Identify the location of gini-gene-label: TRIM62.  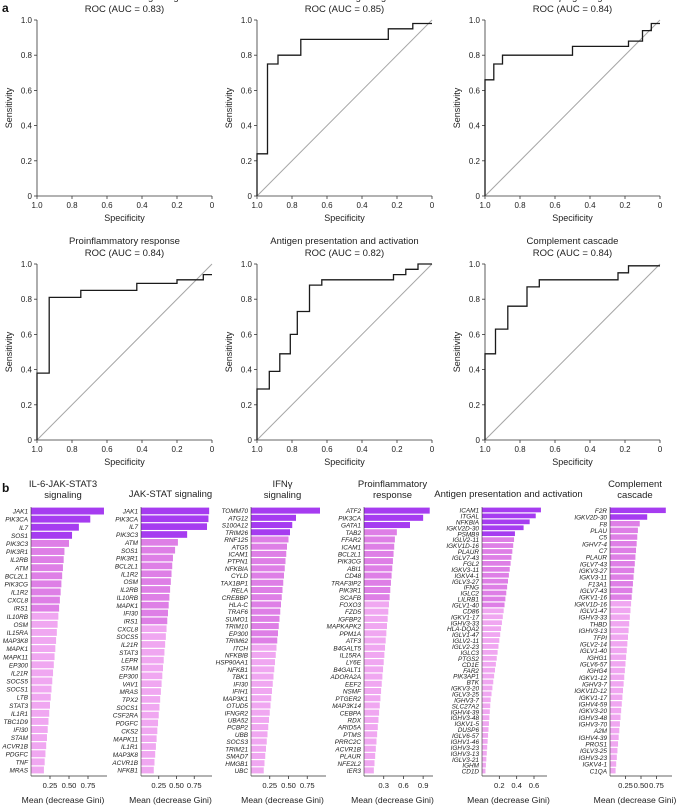
(236, 641).